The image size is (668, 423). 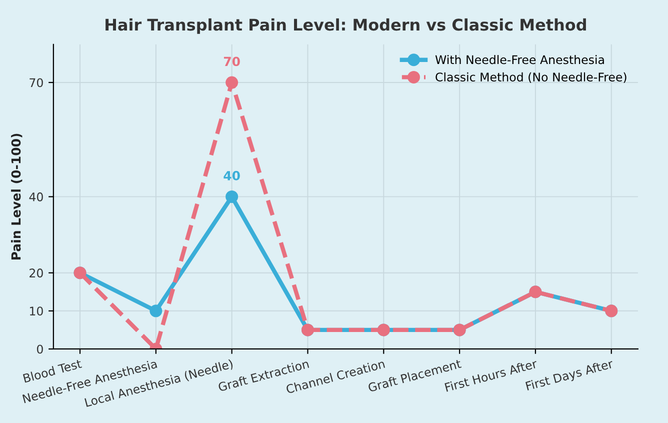 What do you see at coordinates (16, 197) in the screenshot?
I see `y-axis-title: Pain Level (0-100)` at bounding box center [16, 197].